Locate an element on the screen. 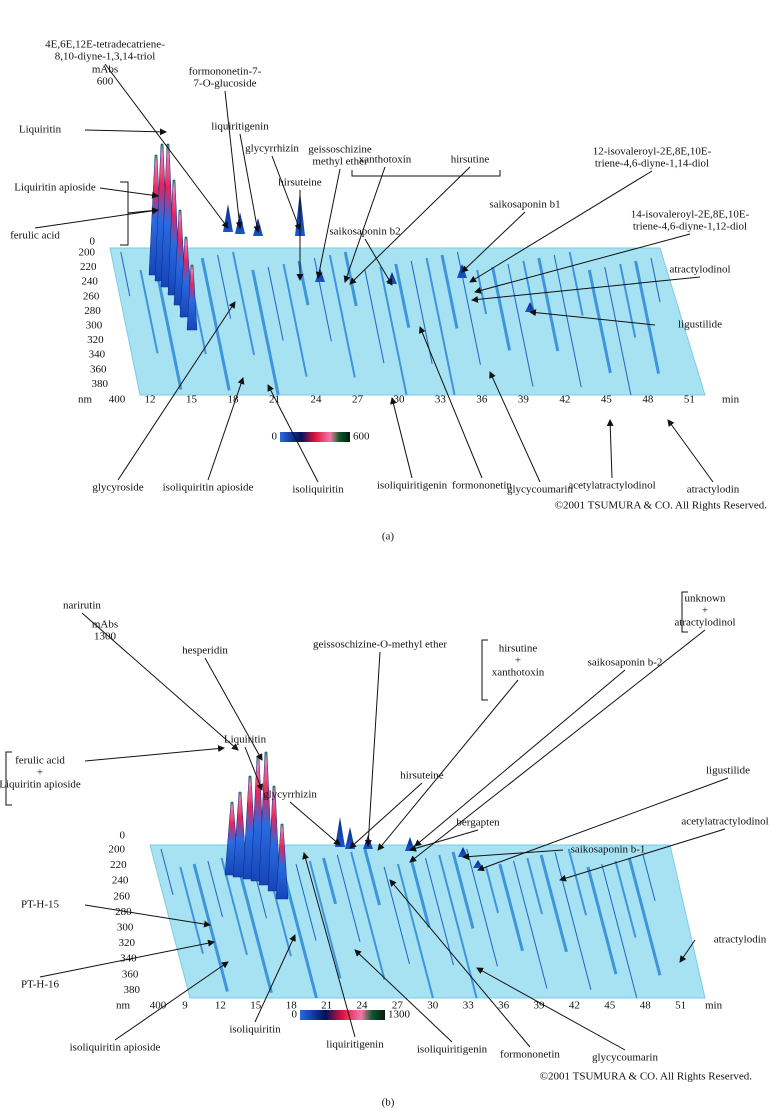 Image resolution: width=777 pixels, height=1112 pixels. compound-label: 12-isovaleroyl-2E,8E,10E- is located at coordinates (652, 152).